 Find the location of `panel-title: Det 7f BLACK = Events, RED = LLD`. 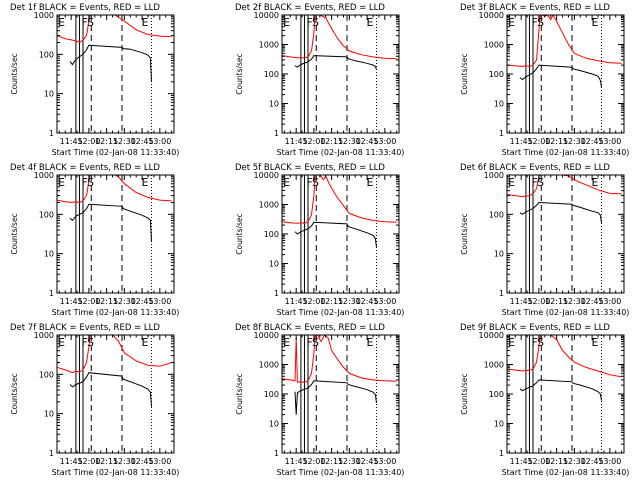

panel-title: Det 7f BLACK = Events, RED = LLD is located at coordinates (85, 328).